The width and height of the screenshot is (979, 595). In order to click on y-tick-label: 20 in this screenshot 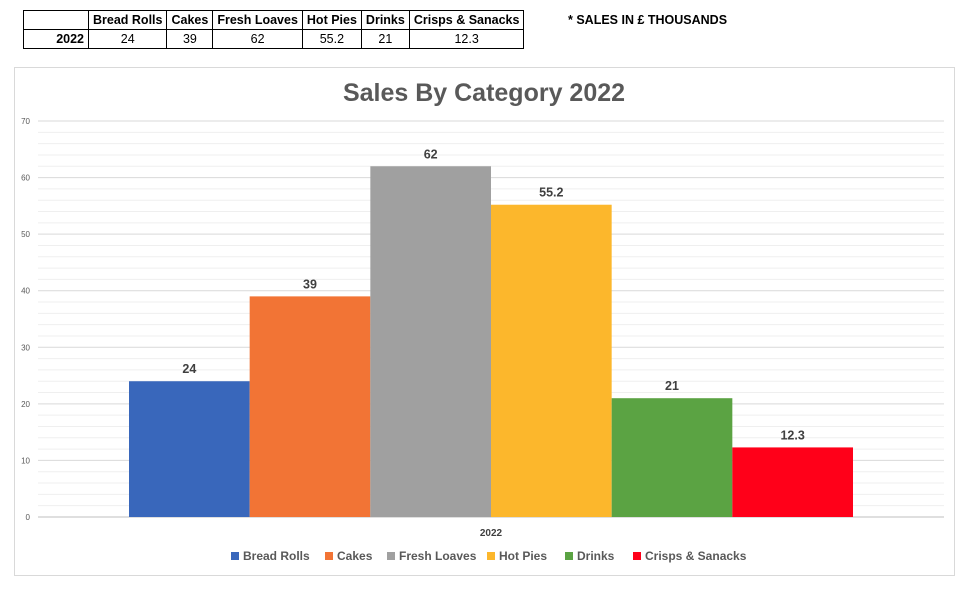, I will do `click(25, 404)`.